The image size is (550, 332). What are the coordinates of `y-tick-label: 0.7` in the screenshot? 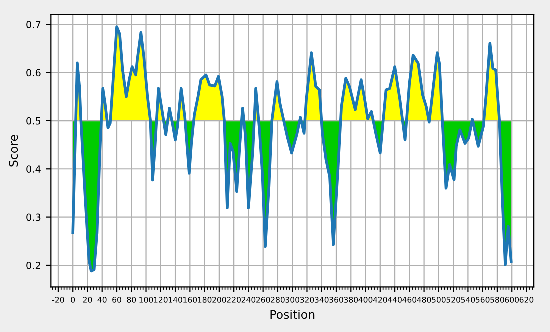 It's located at (33, 24).